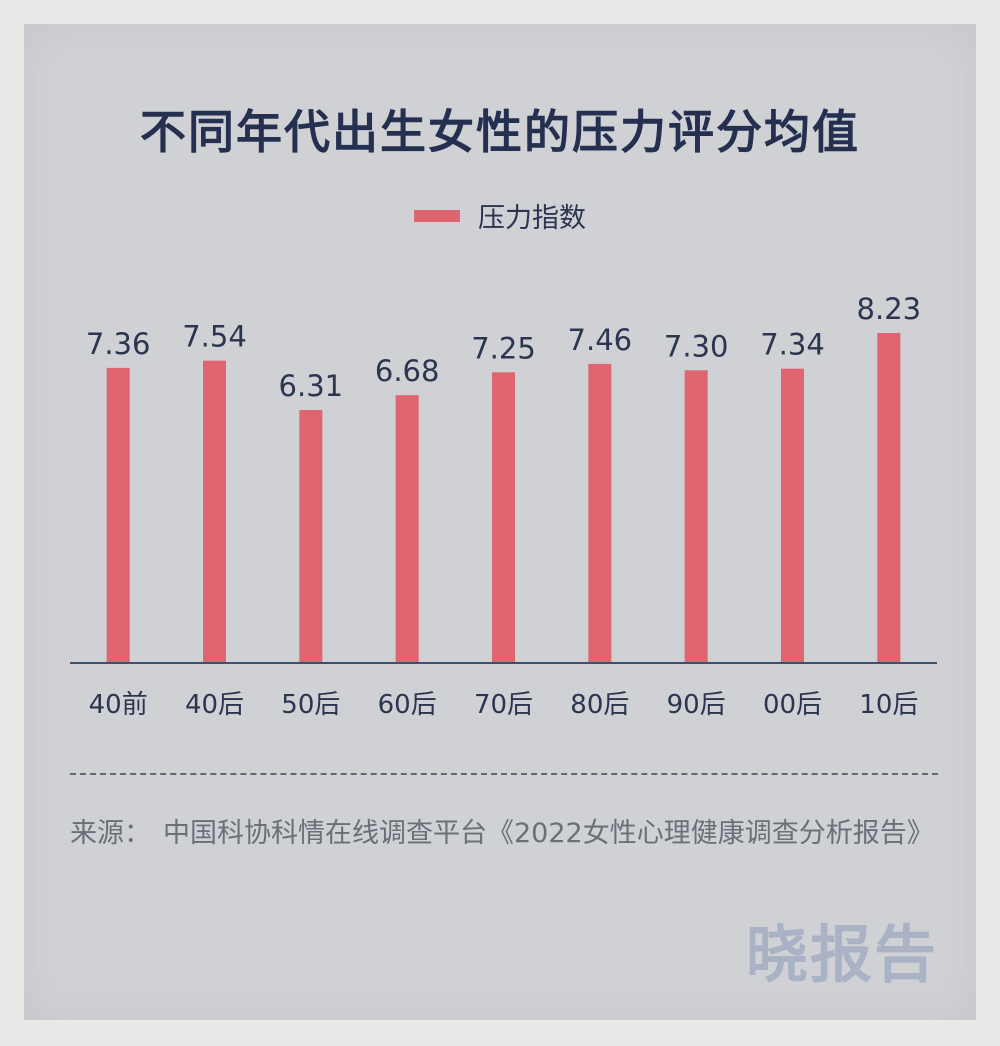 This screenshot has width=1000, height=1046. Describe the element at coordinates (792, 705) in the screenshot. I see `x-tick-label: 00后` at that location.